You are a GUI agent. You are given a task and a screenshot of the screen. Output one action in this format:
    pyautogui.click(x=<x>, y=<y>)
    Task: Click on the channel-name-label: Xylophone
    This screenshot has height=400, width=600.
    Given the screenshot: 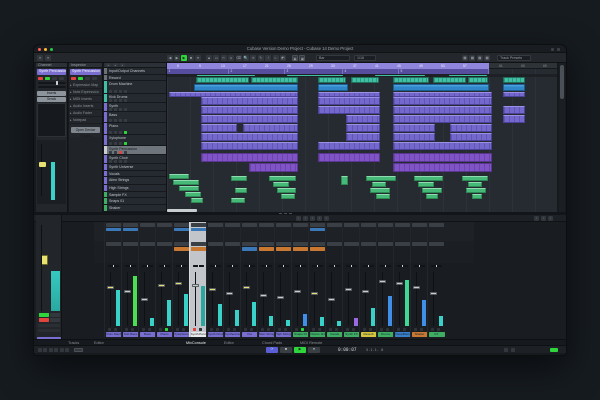 What is the action you would take?
    pyautogui.click(x=181, y=334)
    